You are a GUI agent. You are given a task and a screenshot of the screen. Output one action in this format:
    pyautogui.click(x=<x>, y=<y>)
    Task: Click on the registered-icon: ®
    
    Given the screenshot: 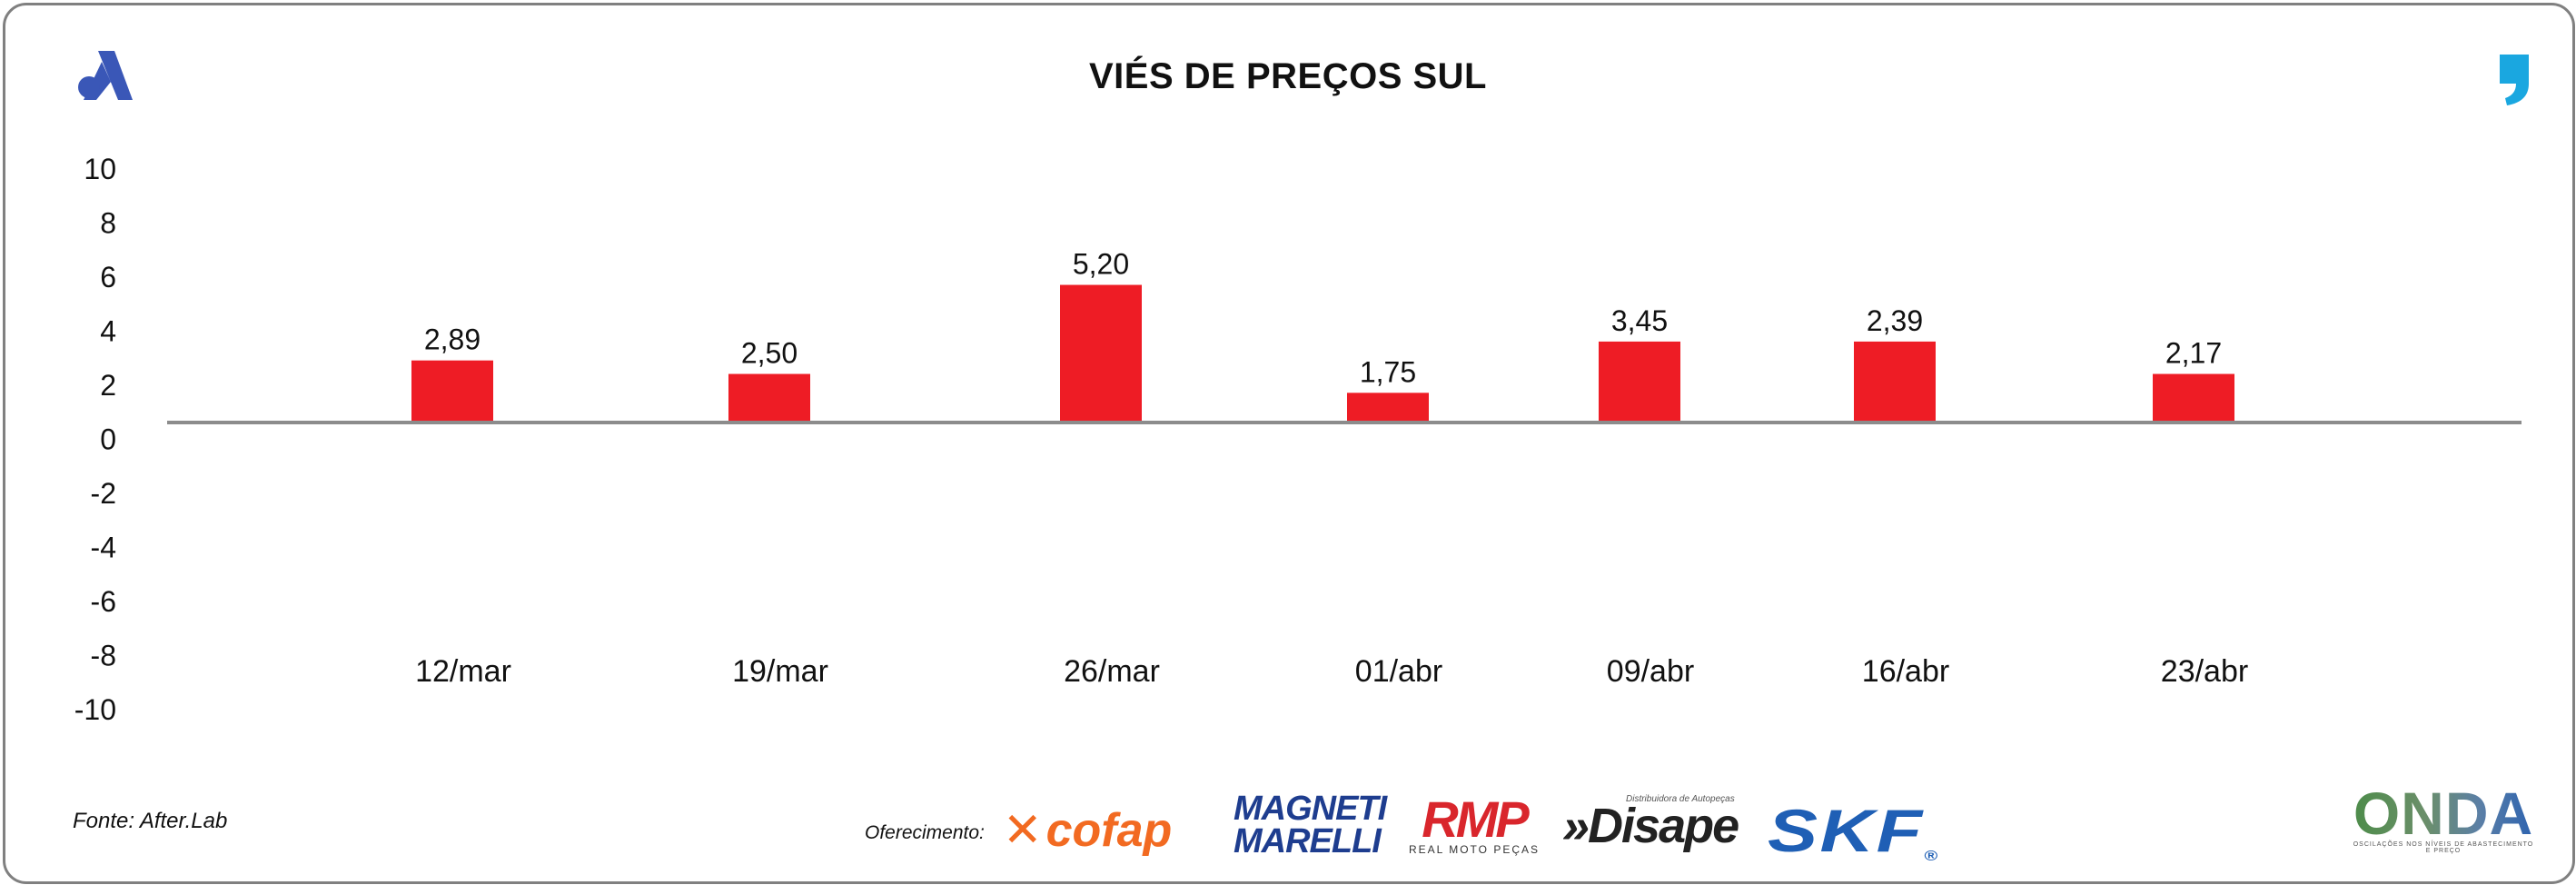 What is the action you would take?
    pyautogui.click(x=1932, y=856)
    